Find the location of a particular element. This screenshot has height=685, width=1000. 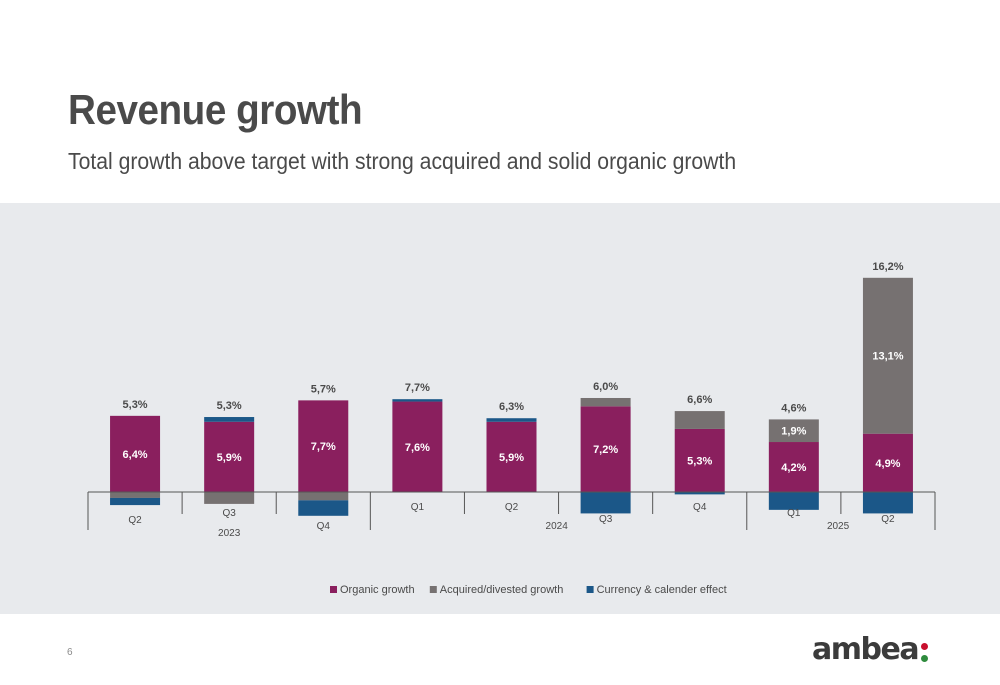

total-label: 5,7% is located at coordinates (323, 389).